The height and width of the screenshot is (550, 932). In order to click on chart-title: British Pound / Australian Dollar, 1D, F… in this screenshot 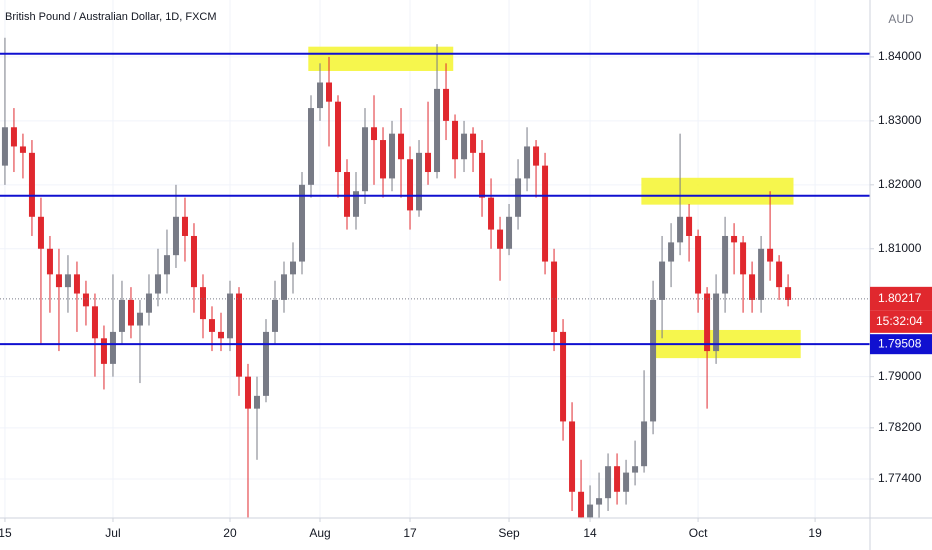, I will do `click(111, 17)`.